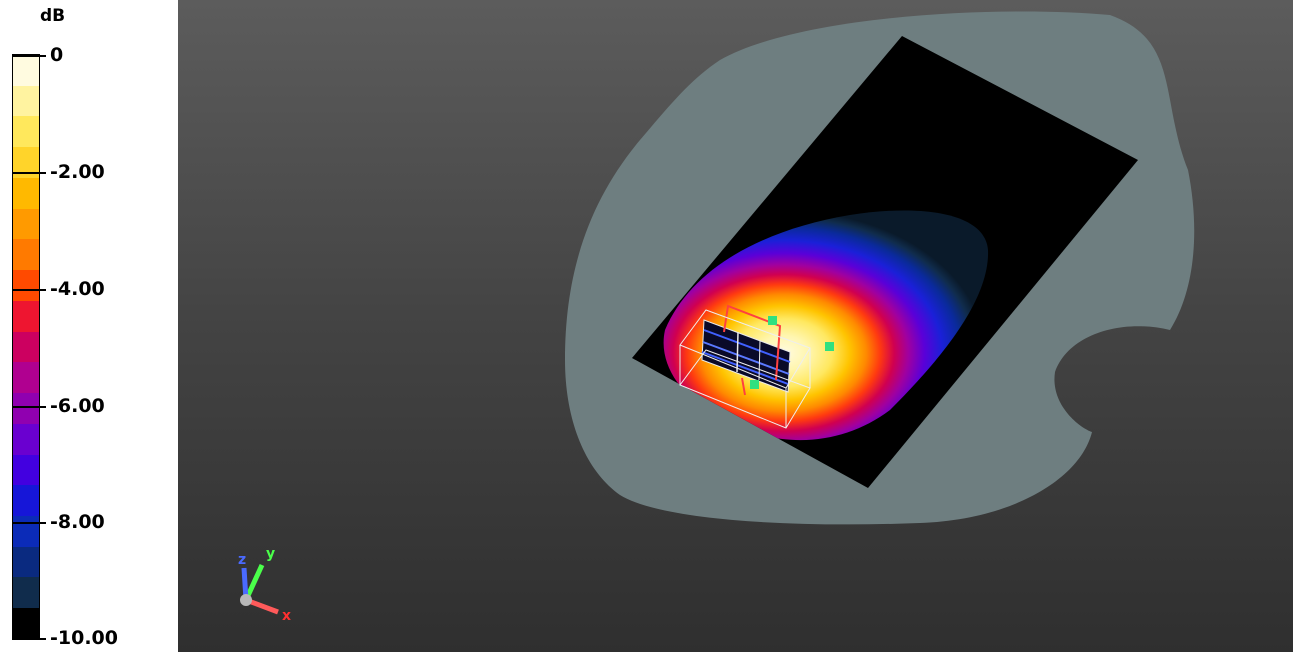  Describe the element at coordinates (77, 289) in the screenshot. I see `legend-tick-4: -4.00` at that location.